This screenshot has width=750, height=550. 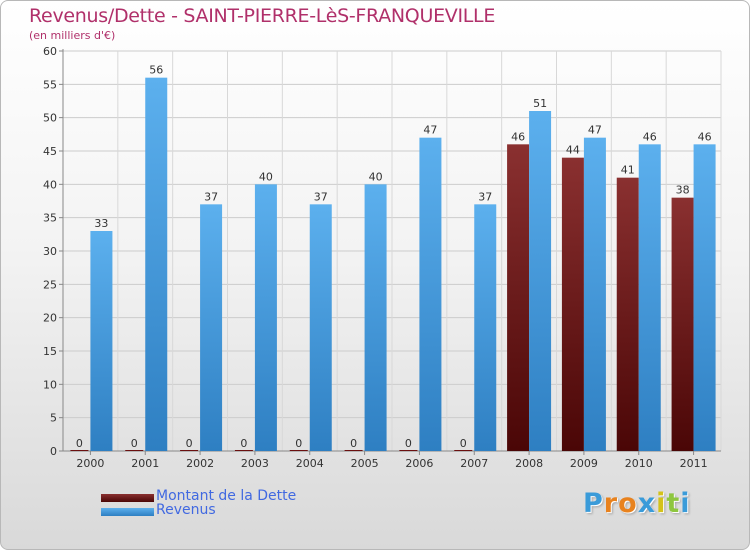 I want to click on logo-letter: o, so click(x=628, y=503).